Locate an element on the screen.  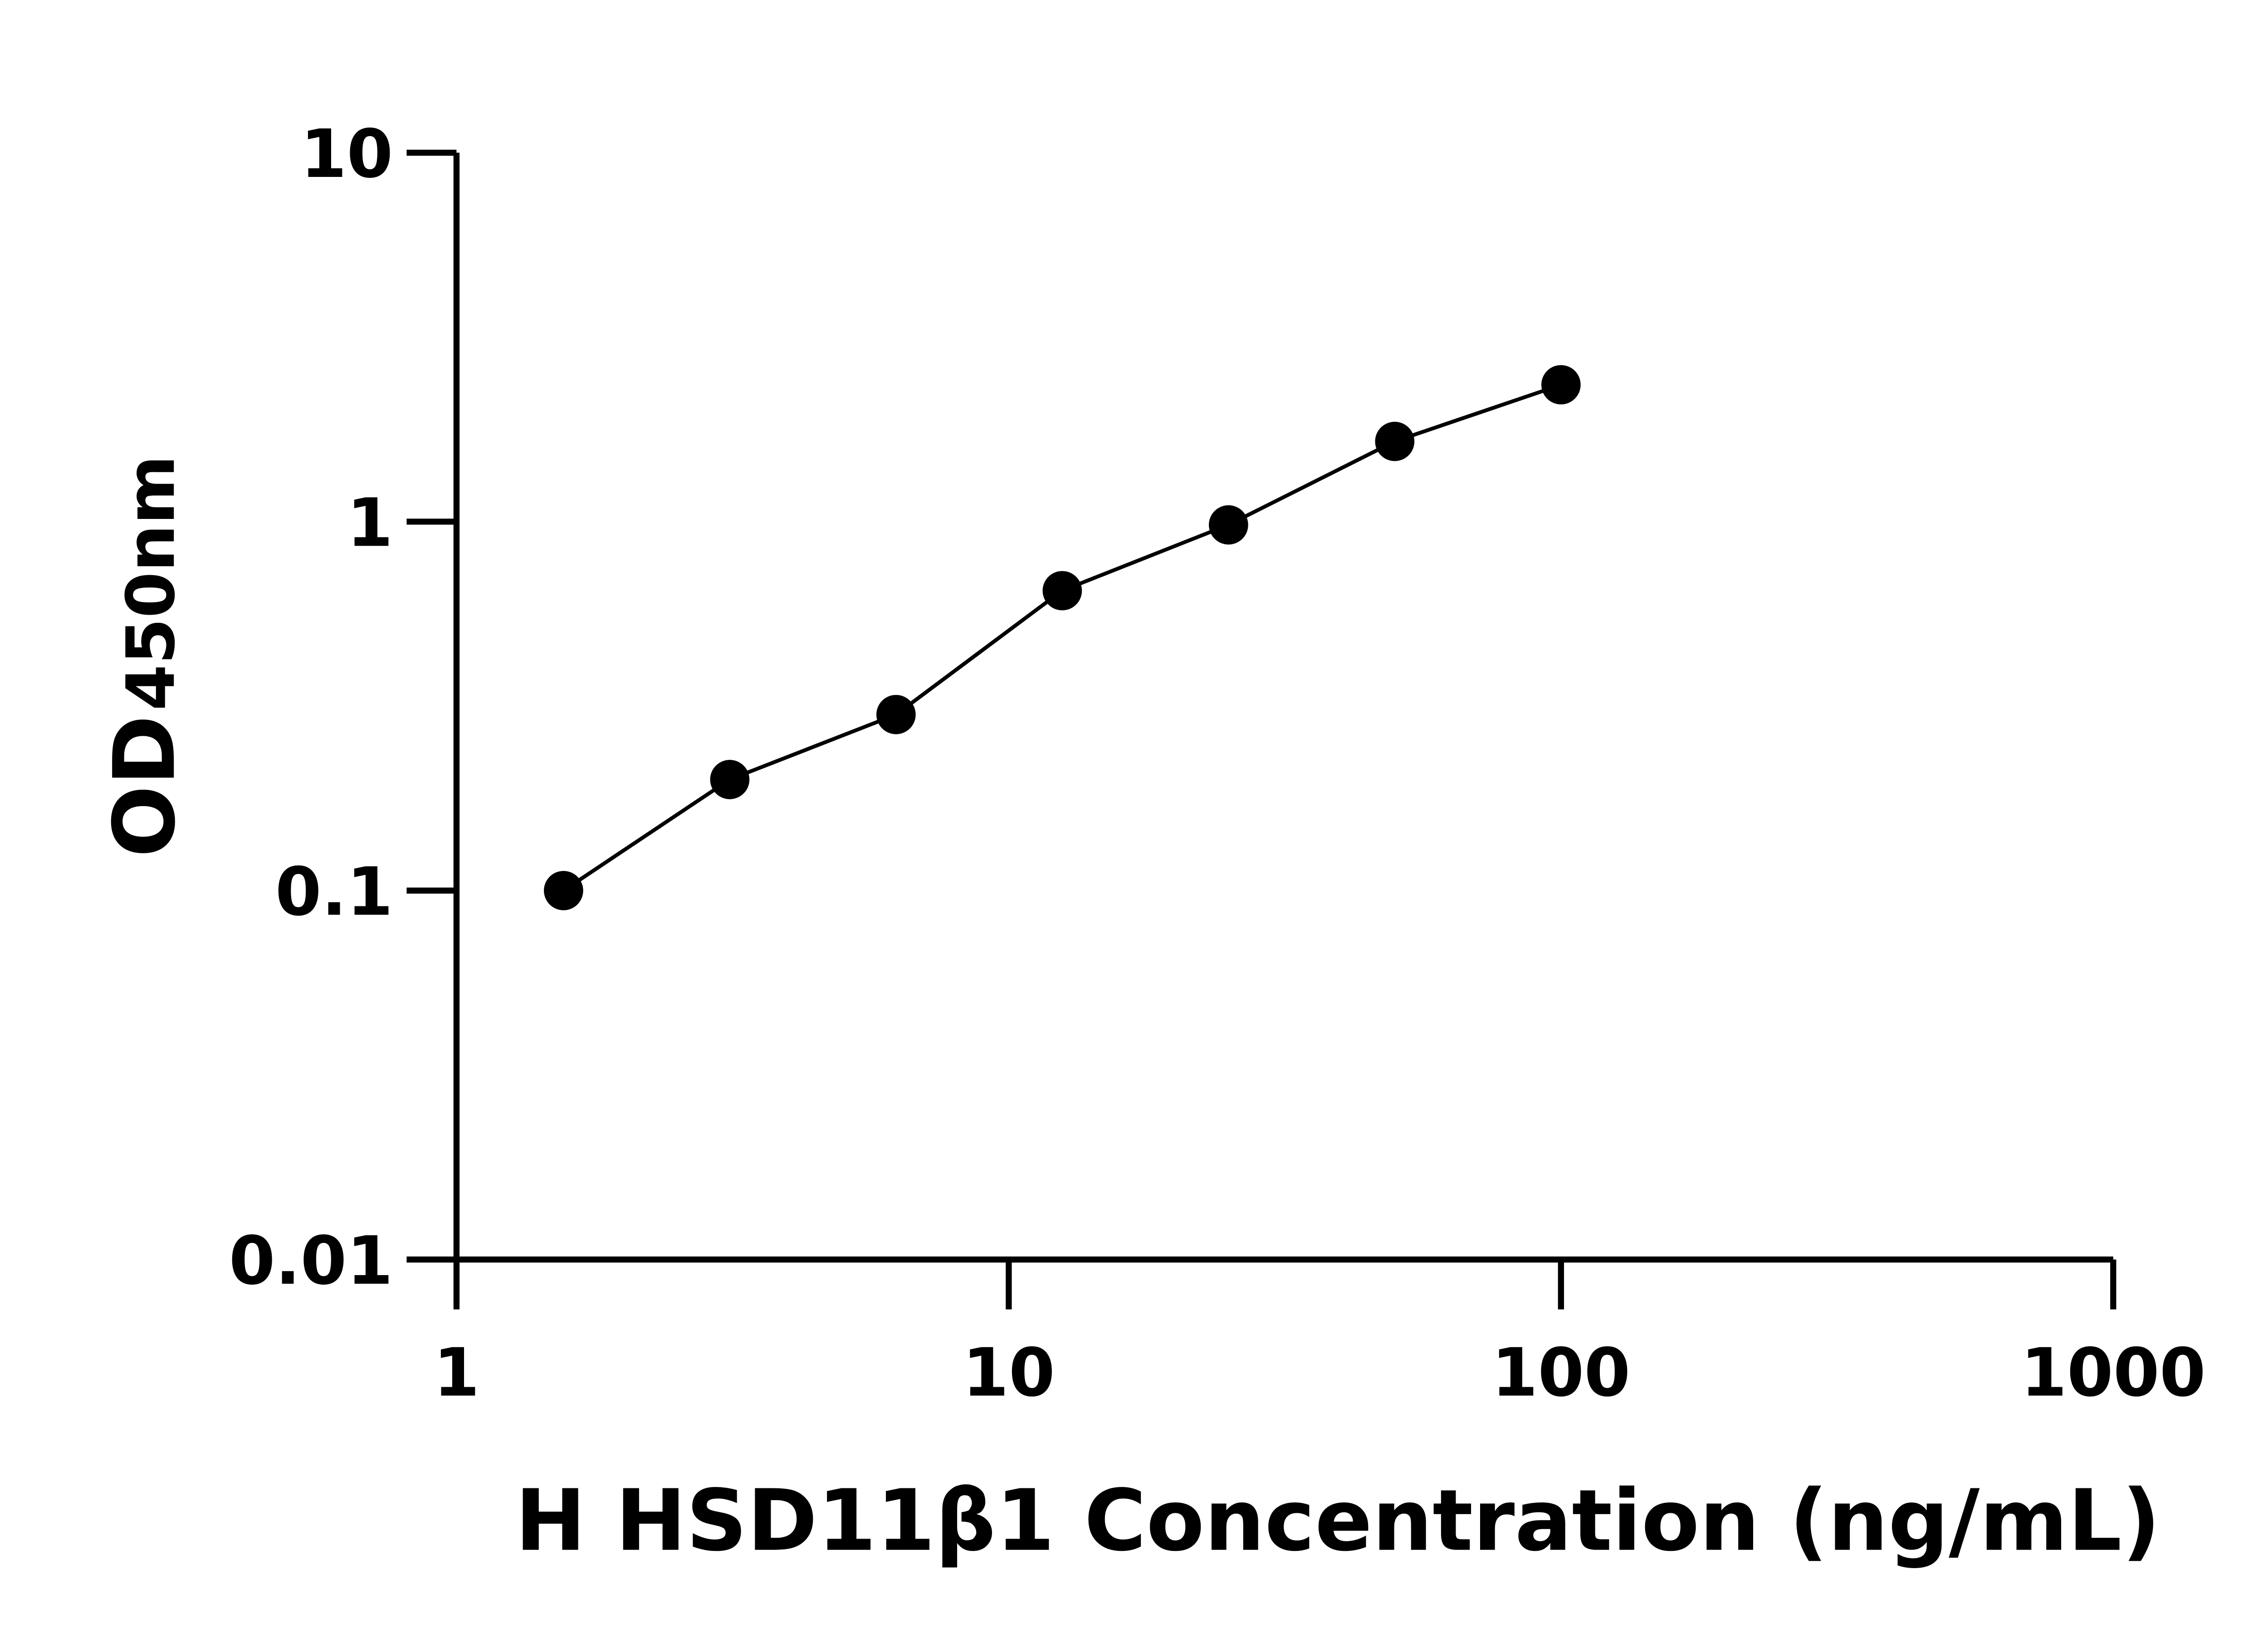
y-tick-label: 0.1 is located at coordinates (334, 892).